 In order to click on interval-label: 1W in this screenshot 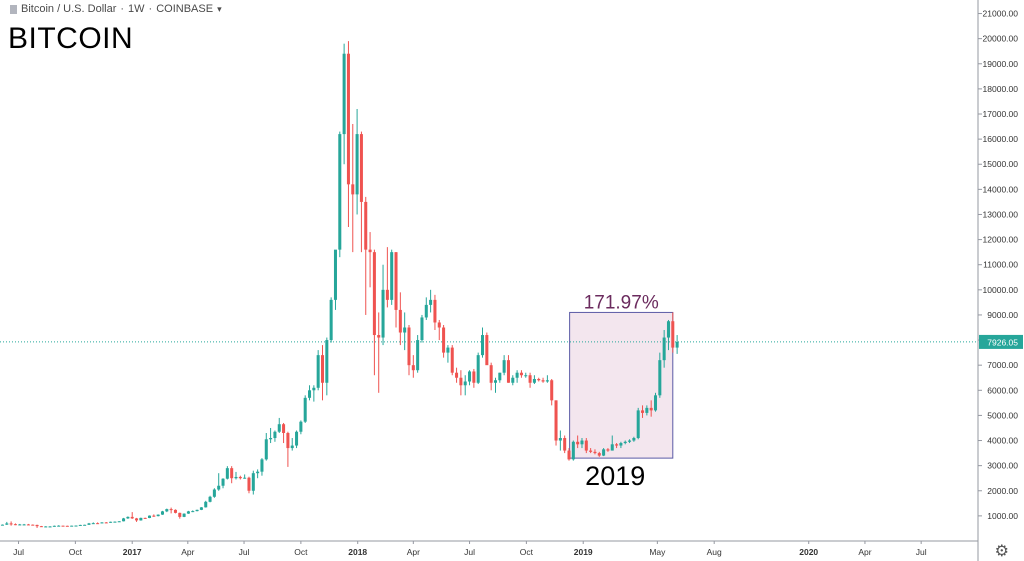, I will do `click(136, 9)`.